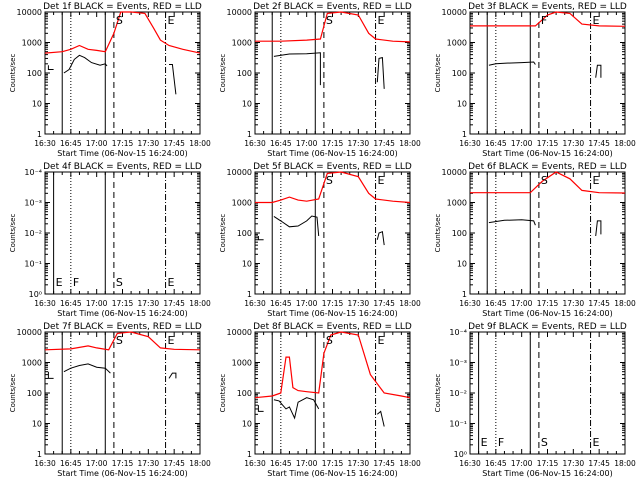  I want to click on panel-title: Det 5f BLACK = Events, RED = LLD, so click(332, 167).